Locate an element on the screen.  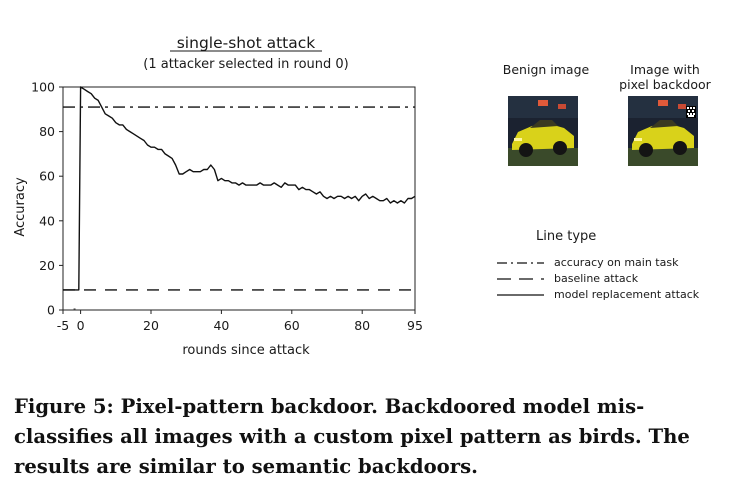
x-tick-label: 20 is located at coordinates (151, 325).